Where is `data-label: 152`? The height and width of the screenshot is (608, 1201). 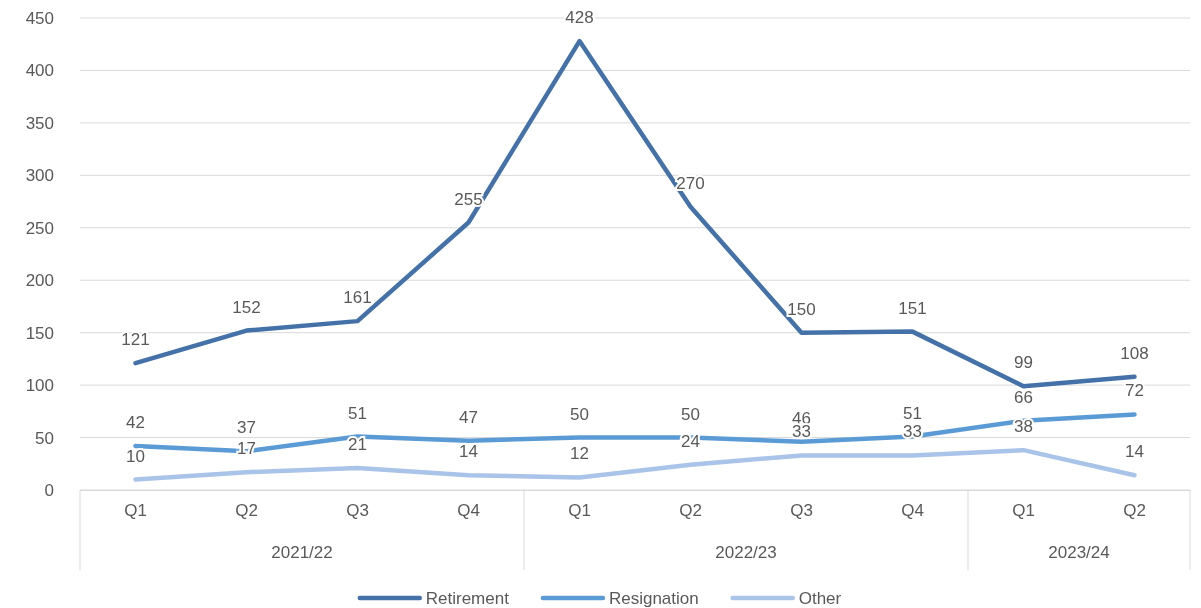
data-label: 152 is located at coordinates (246, 307).